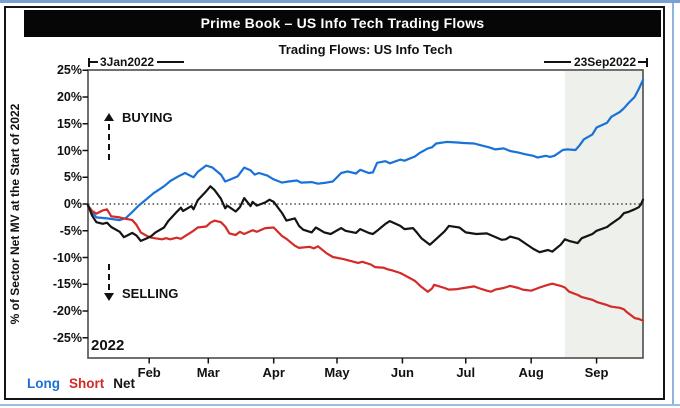 This screenshot has height=408, width=680. Describe the element at coordinates (109, 142) in the screenshot. I see `buying-arrow-dashes` at that location.